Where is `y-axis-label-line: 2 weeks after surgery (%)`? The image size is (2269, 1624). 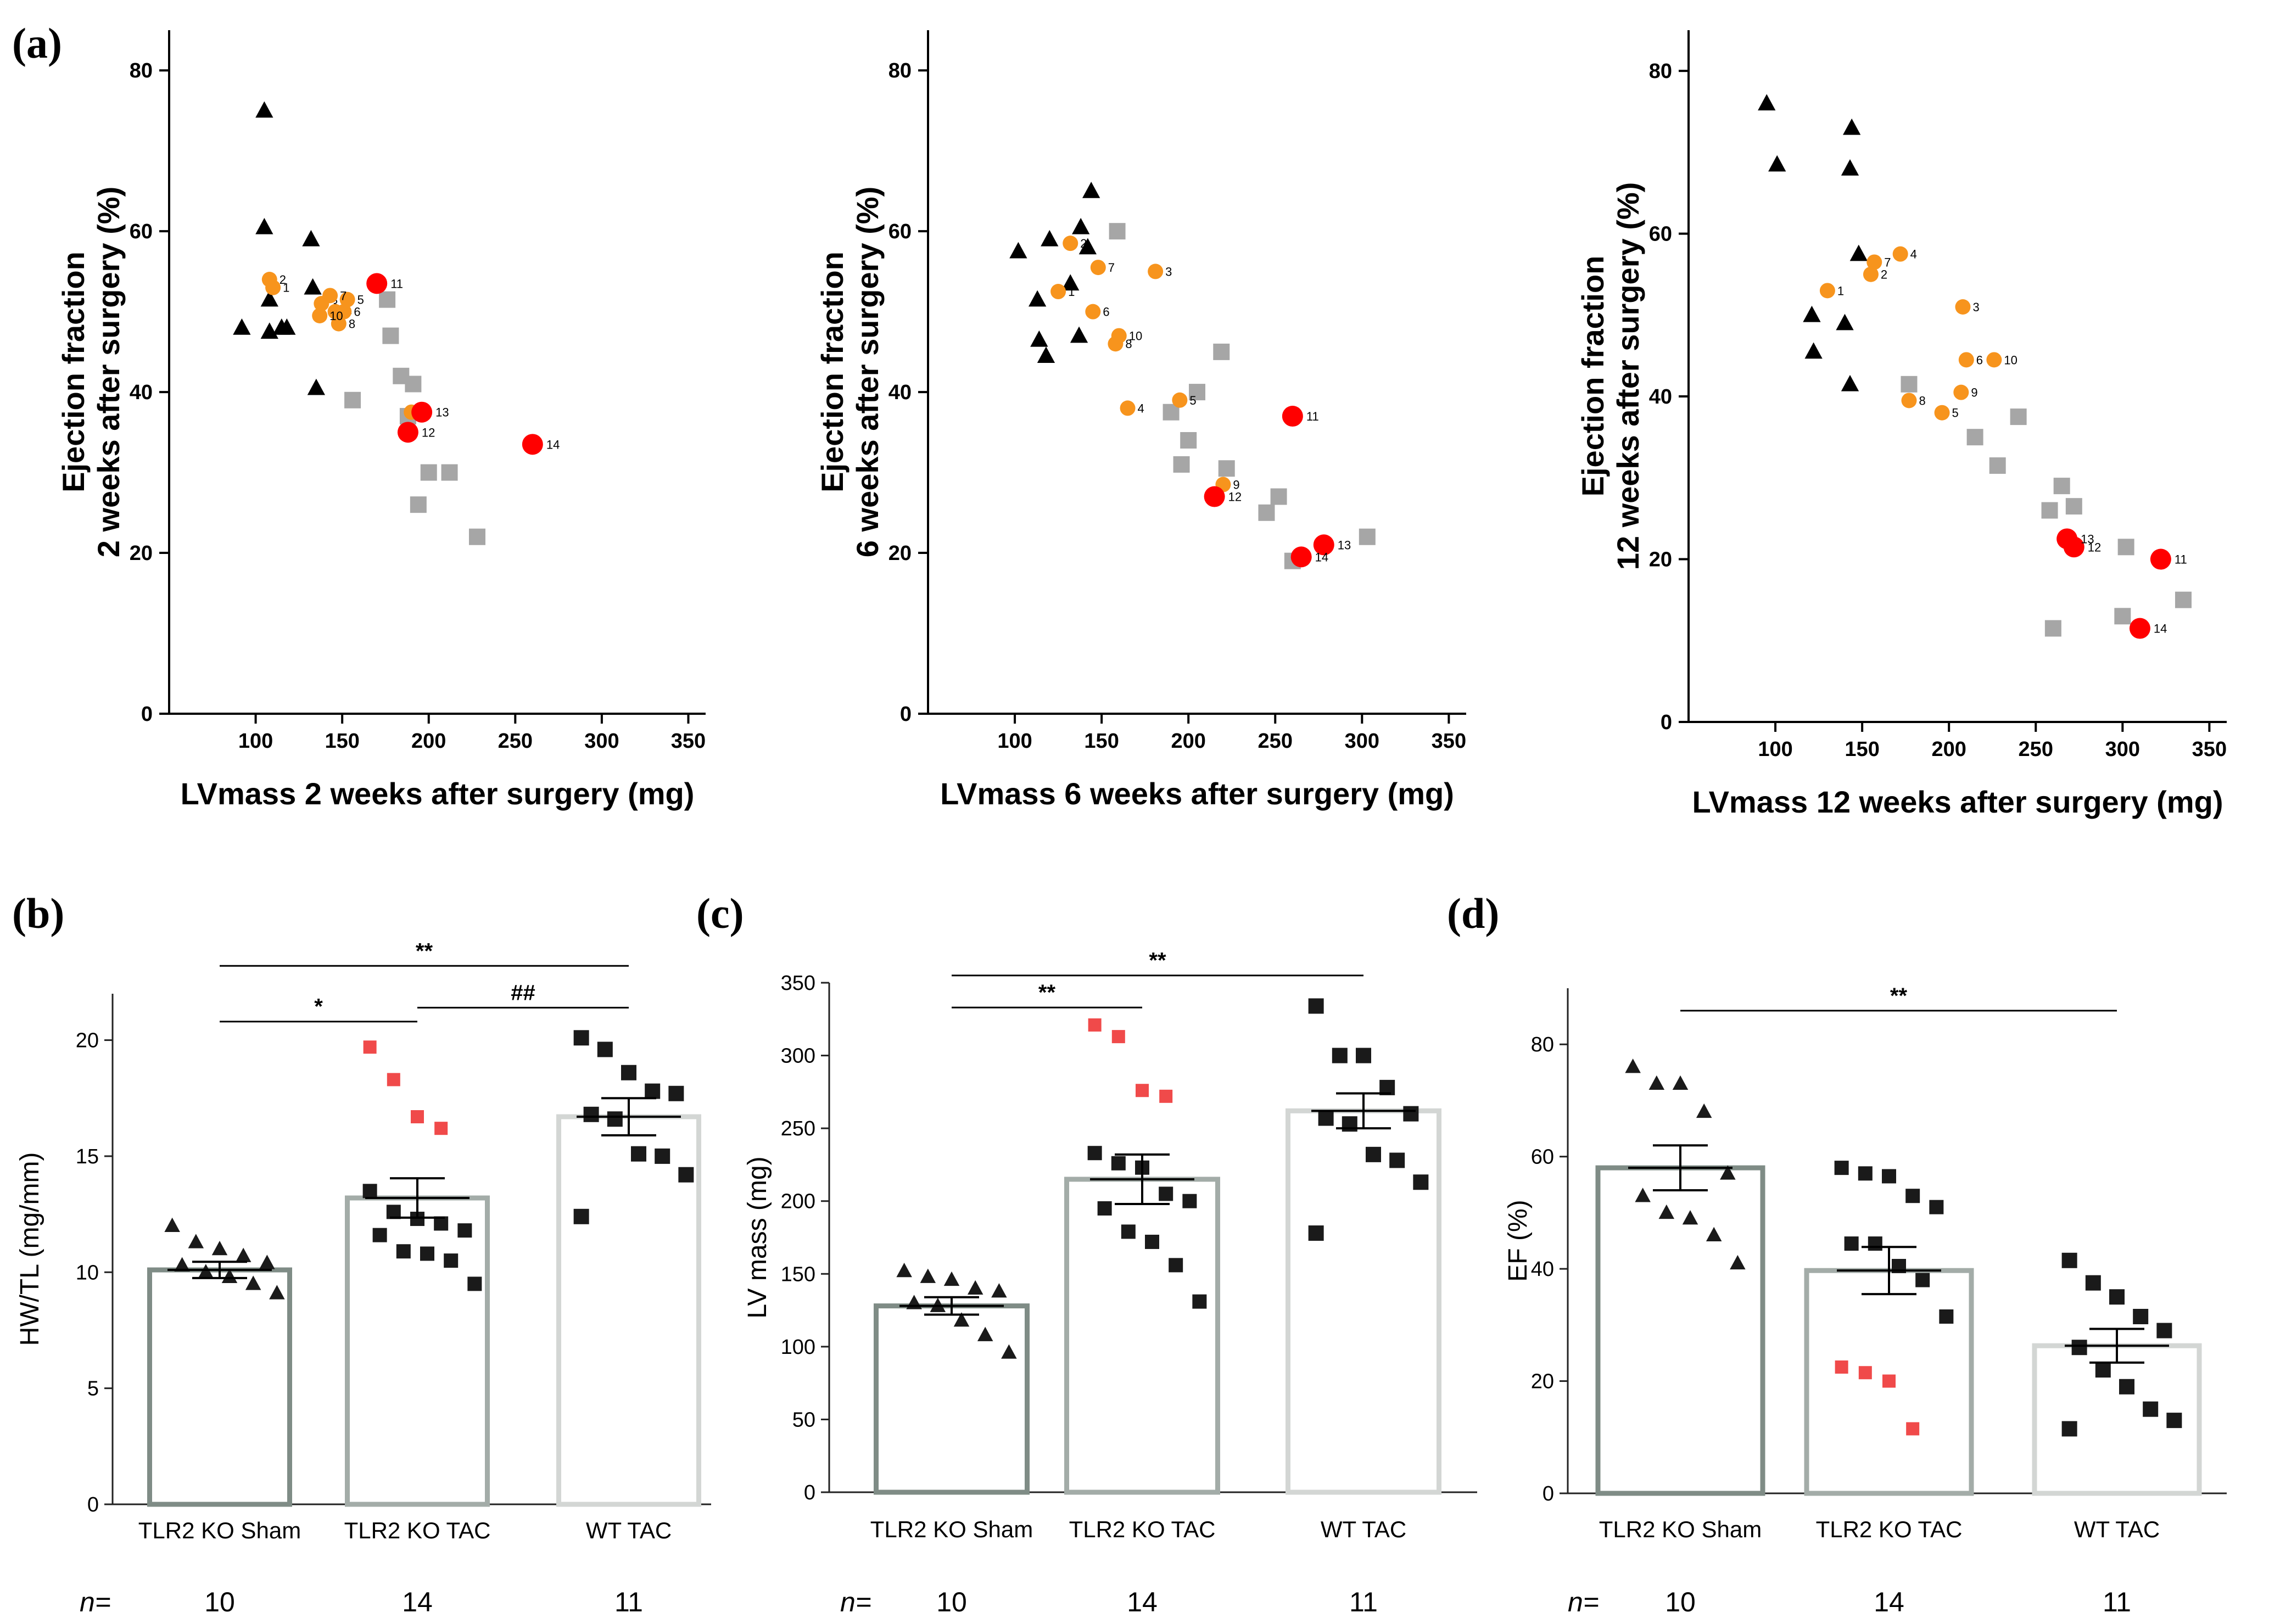
y-axis-label-line: 2 weeks after surgery (%) is located at coordinates (109, 372).